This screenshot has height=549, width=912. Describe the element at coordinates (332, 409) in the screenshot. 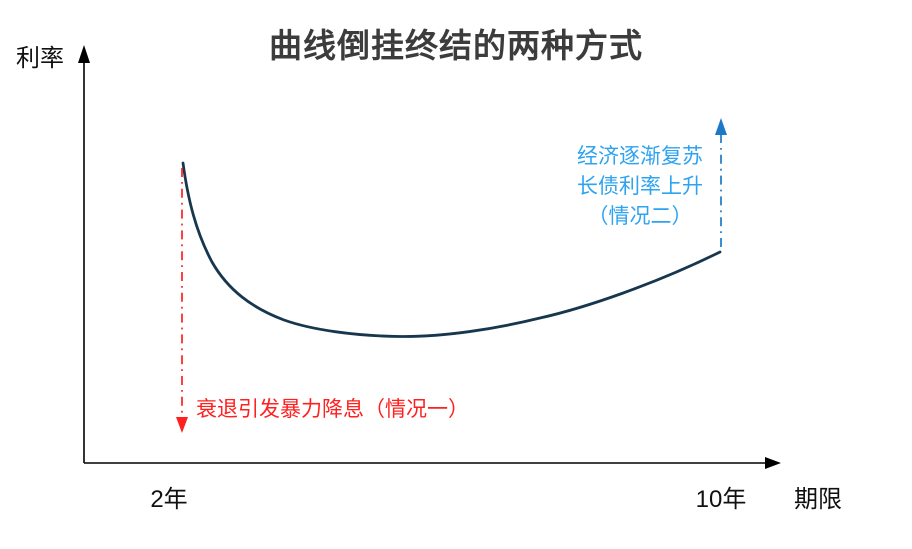

I see `scenario-one-label: 衰退引发暴力降息（情况一）` at that location.